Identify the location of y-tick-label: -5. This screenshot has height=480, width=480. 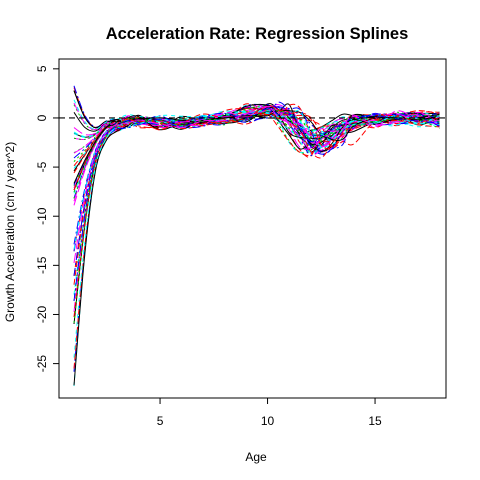
(42, 166).